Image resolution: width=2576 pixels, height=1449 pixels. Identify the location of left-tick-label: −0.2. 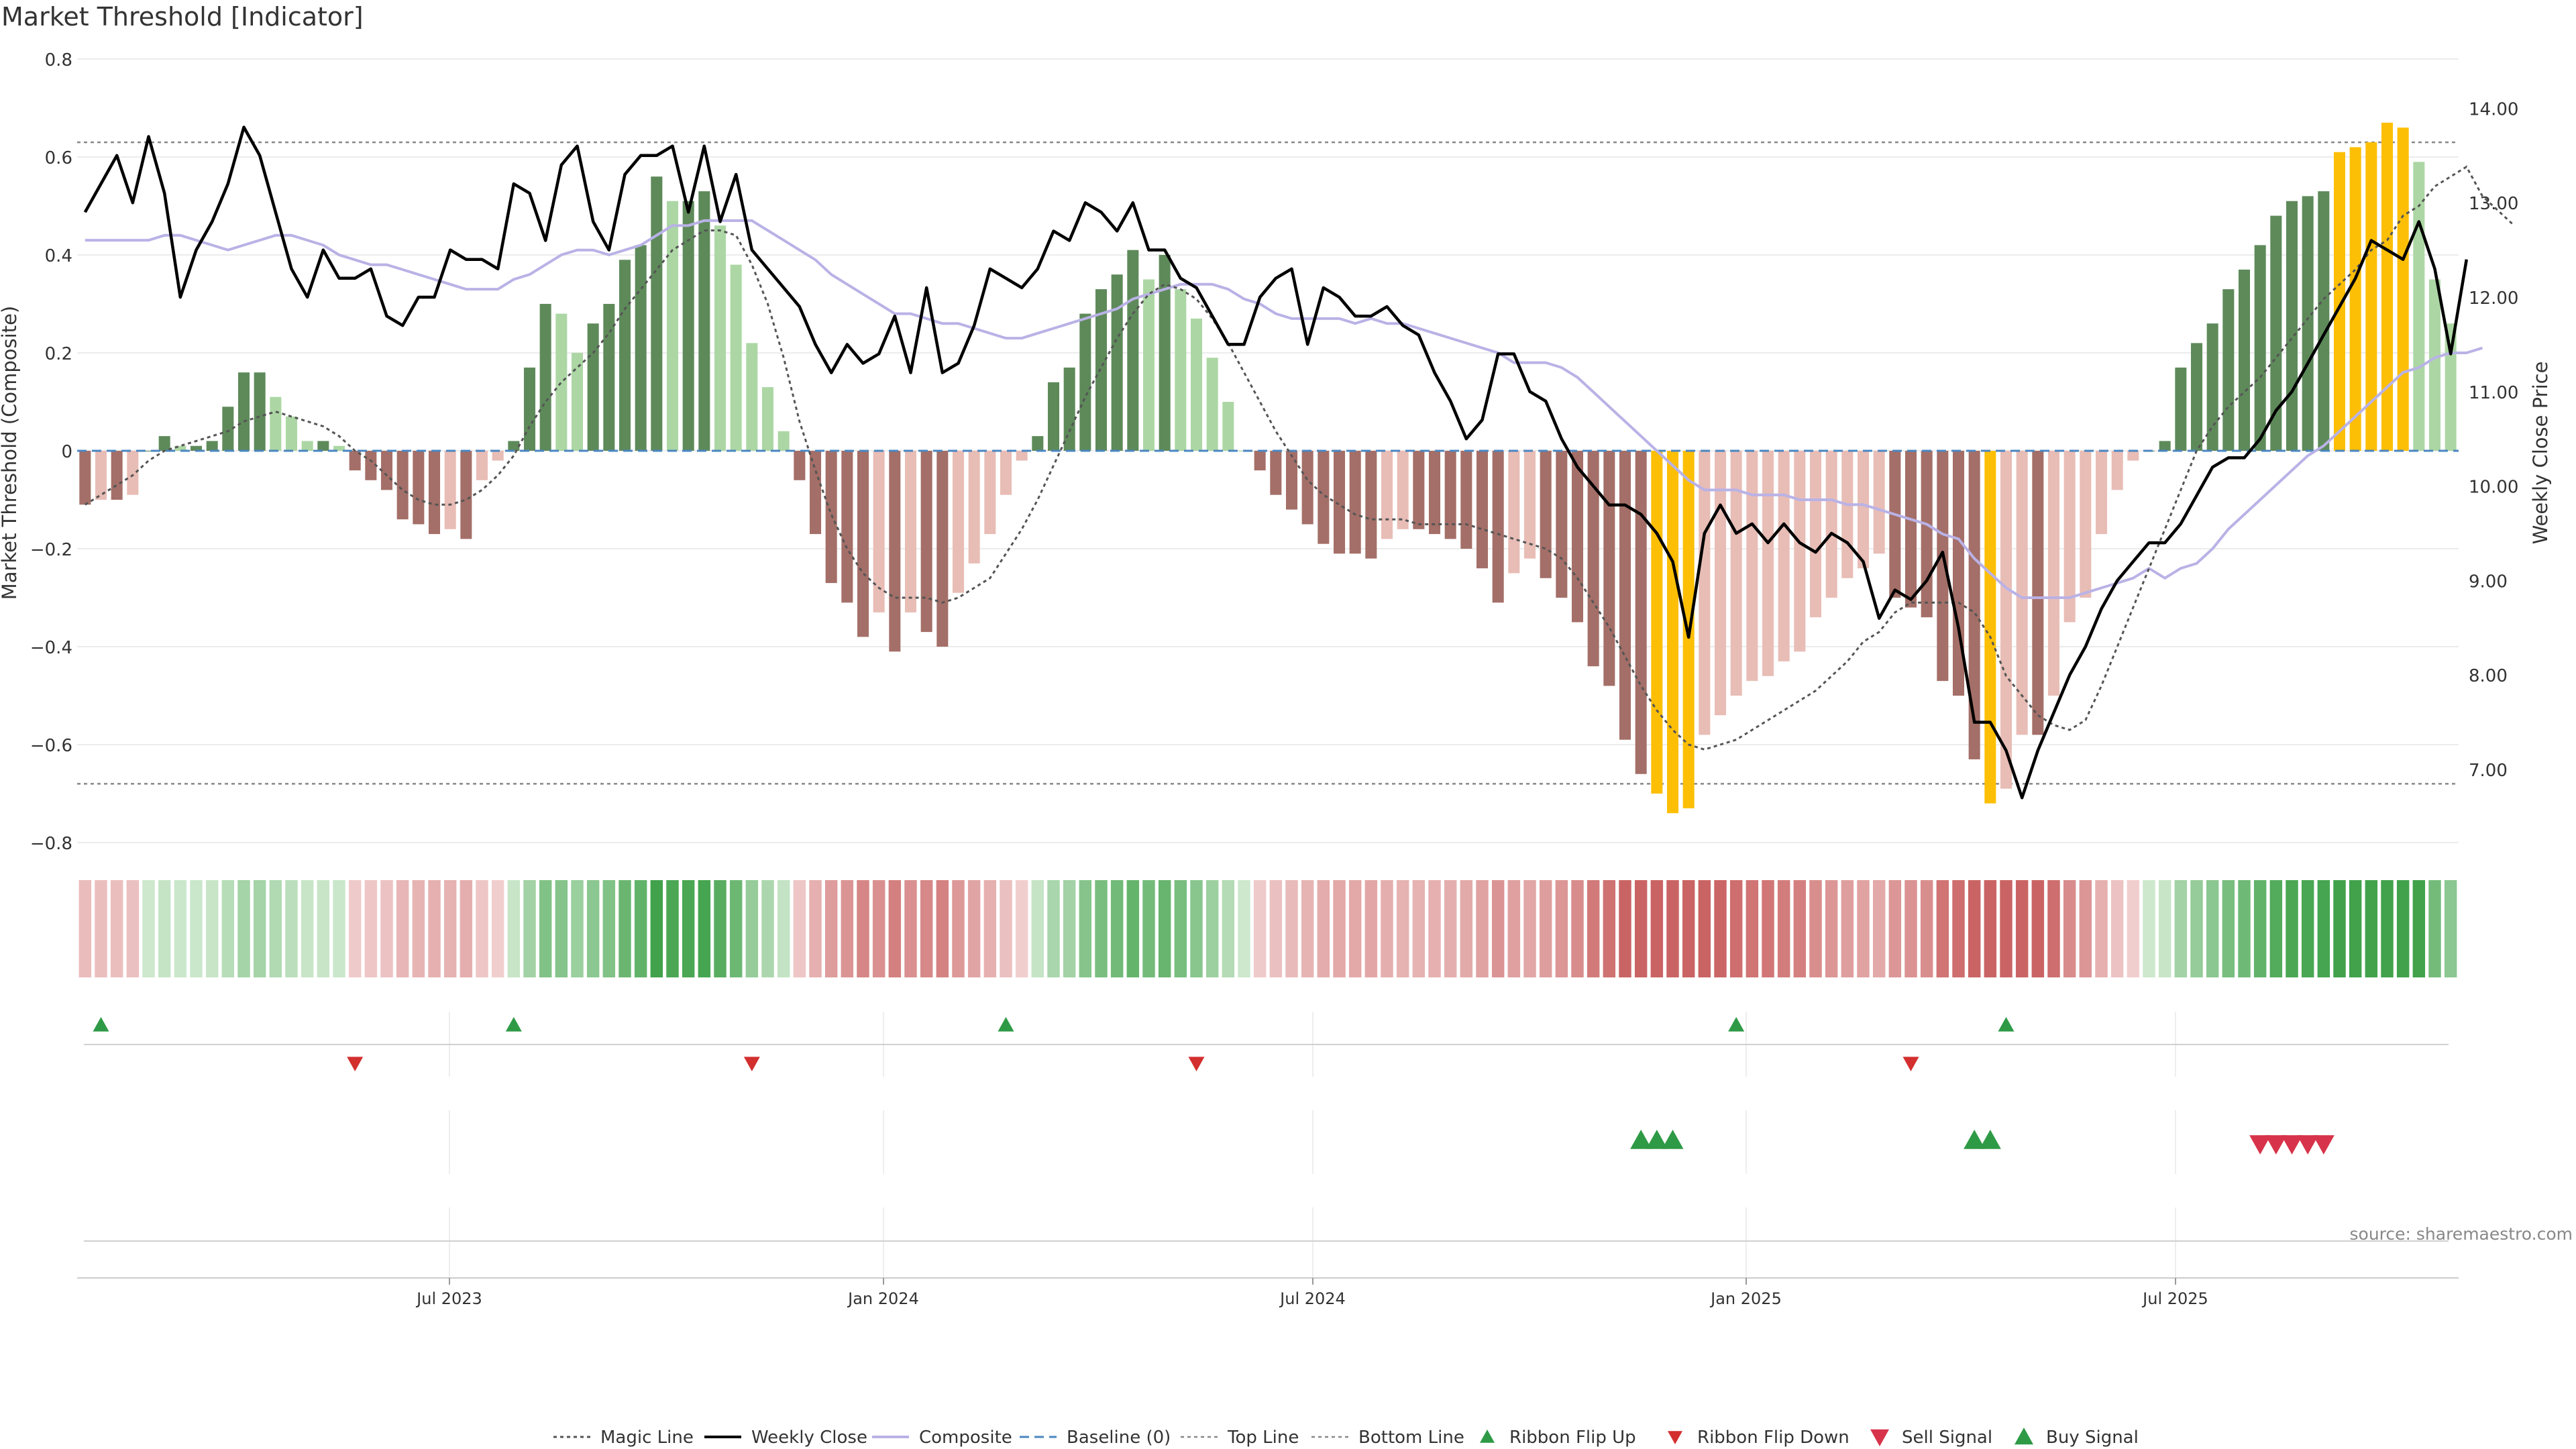
(51, 550).